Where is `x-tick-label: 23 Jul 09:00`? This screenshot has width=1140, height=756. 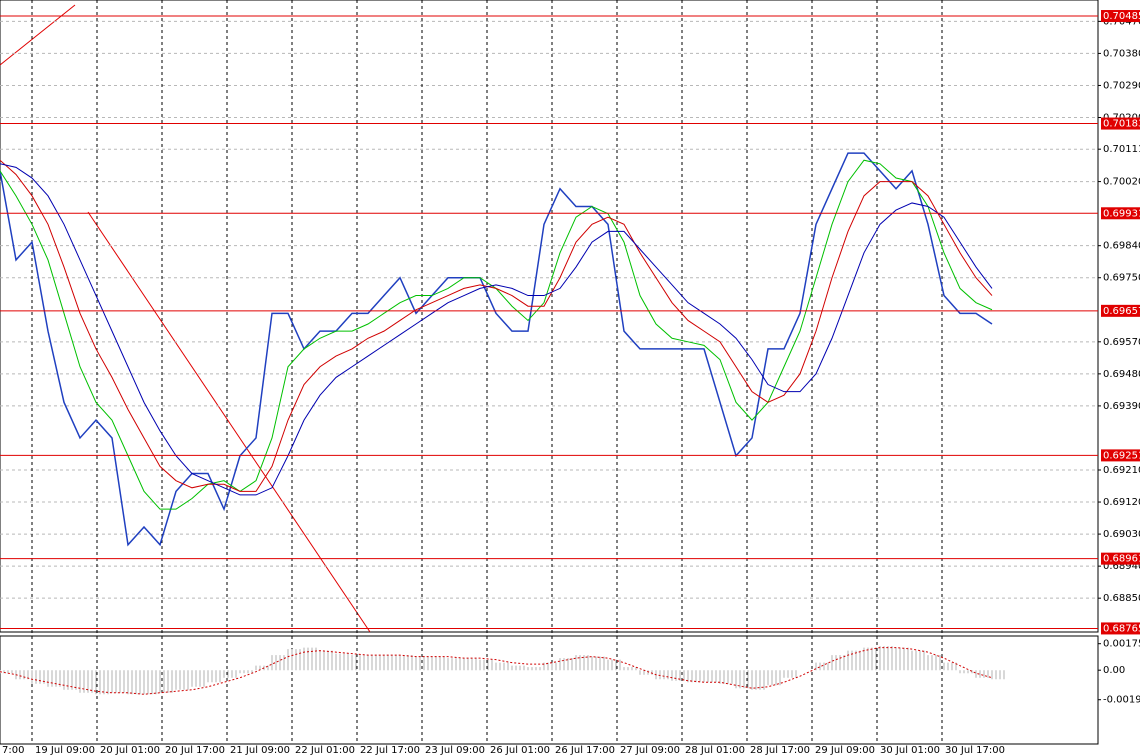 x-tick-label: 23 Jul 09:00 is located at coordinates (455, 750).